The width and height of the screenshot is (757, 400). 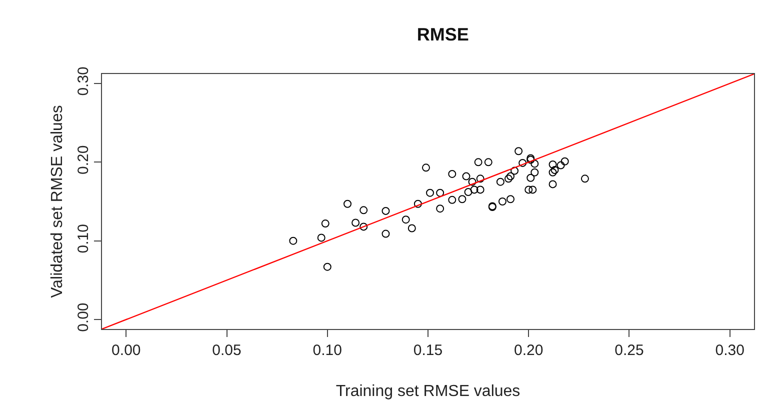 What do you see at coordinates (729, 350) in the screenshot?
I see `x-tick-label: 0.30` at bounding box center [729, 350].